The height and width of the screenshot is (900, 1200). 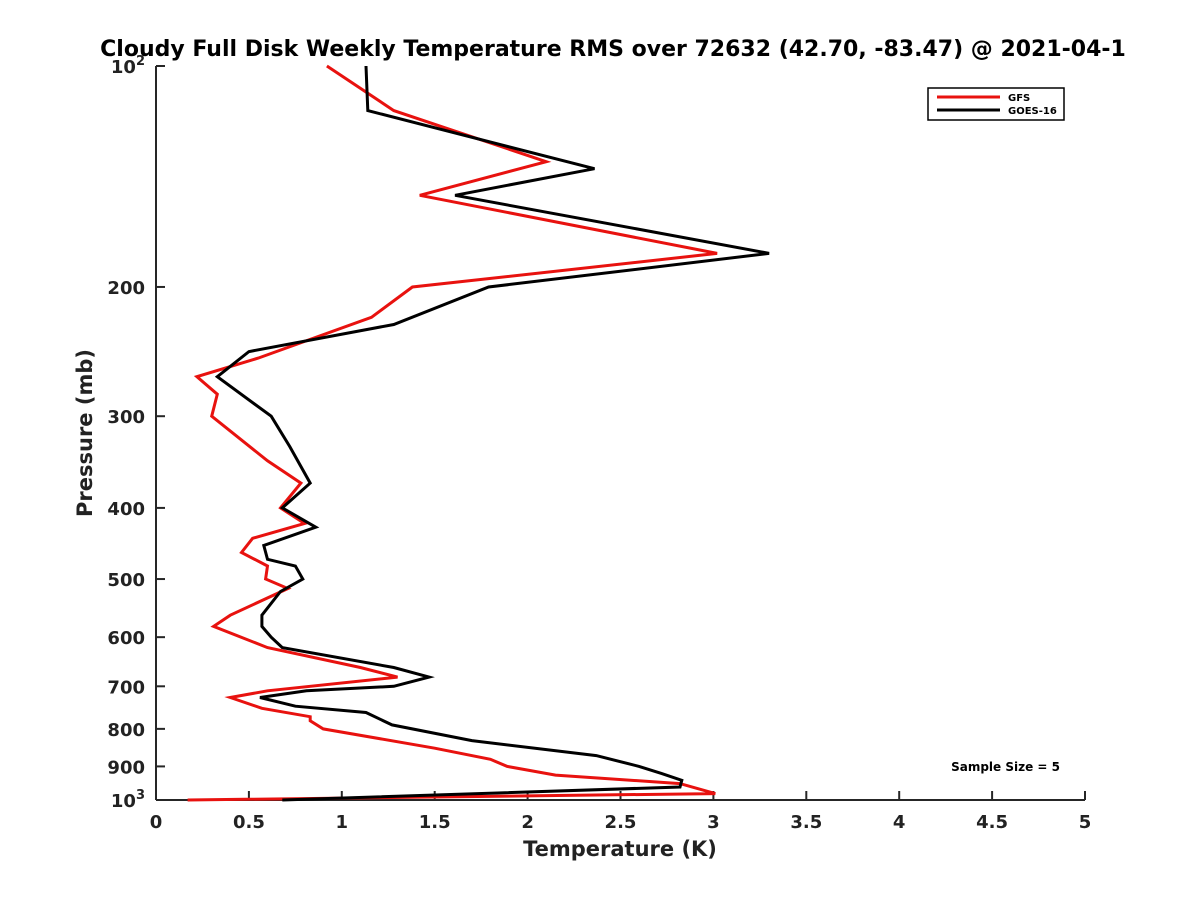 I want to click on y-tick-label: 800, so click(x=126, y=730).